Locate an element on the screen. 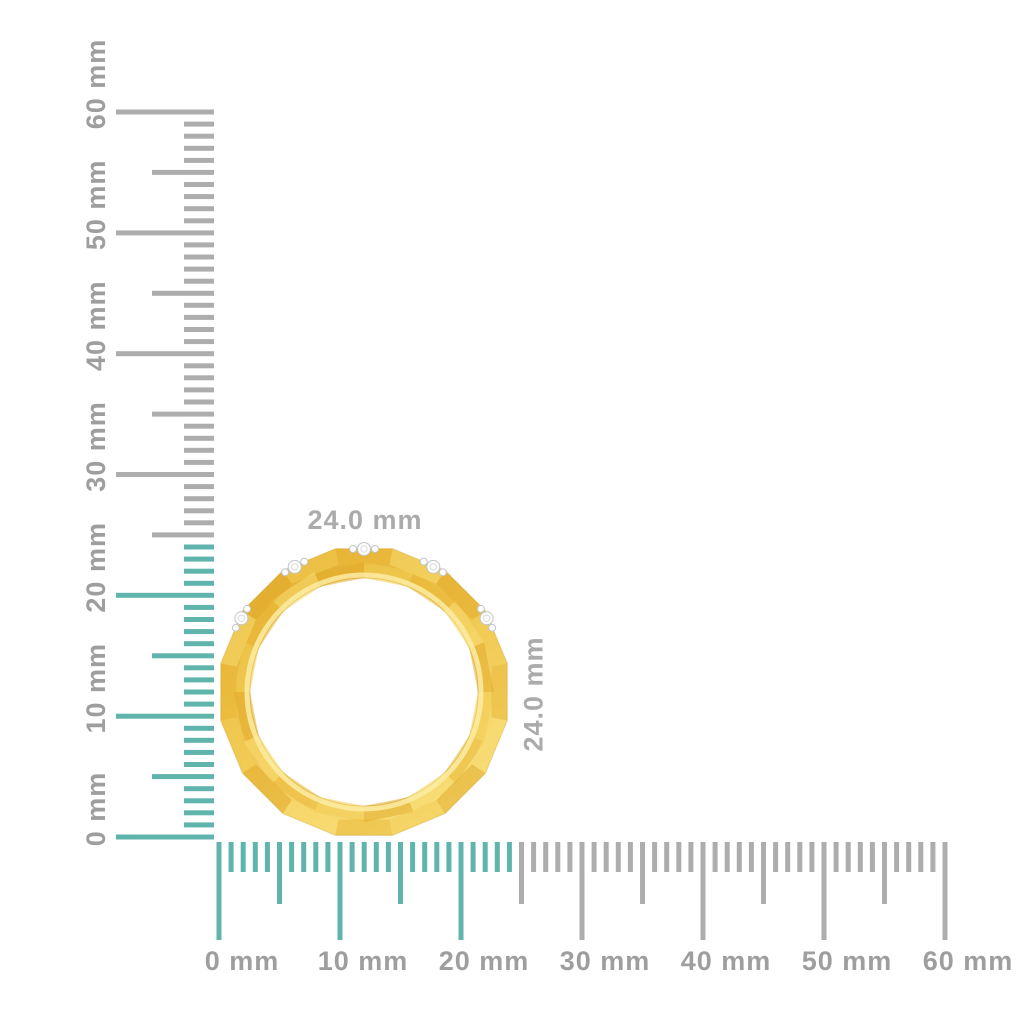  v-ruler-label-0mm: 0 mm is located at coordinates (96, 809).